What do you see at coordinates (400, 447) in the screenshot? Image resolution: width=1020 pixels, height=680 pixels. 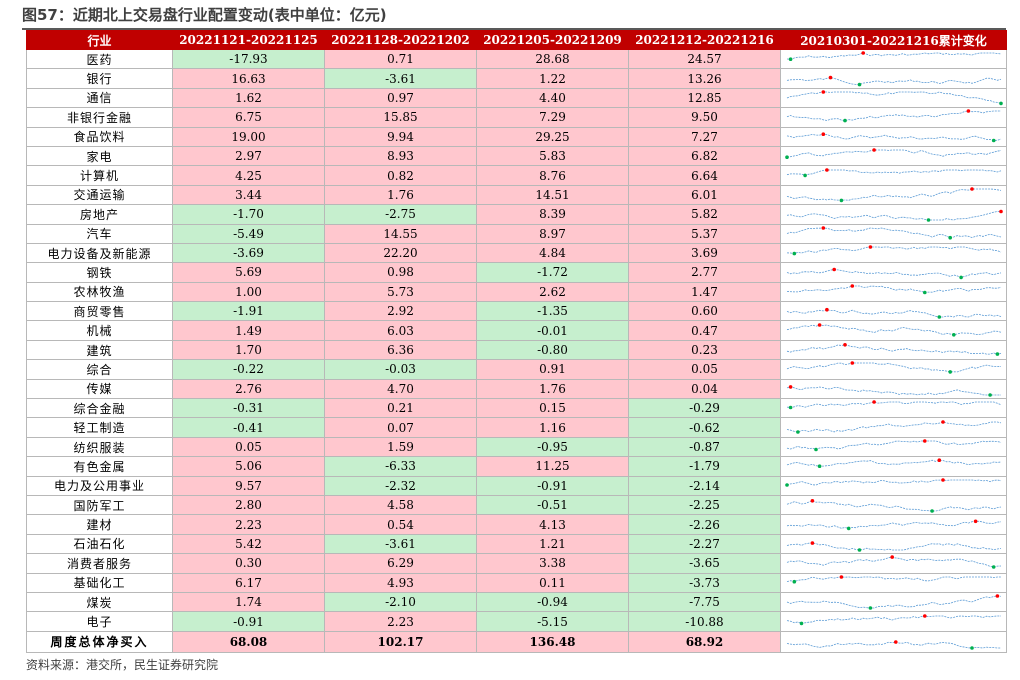 I see `value-cell: 1.59` at bounding box center [400, 447].